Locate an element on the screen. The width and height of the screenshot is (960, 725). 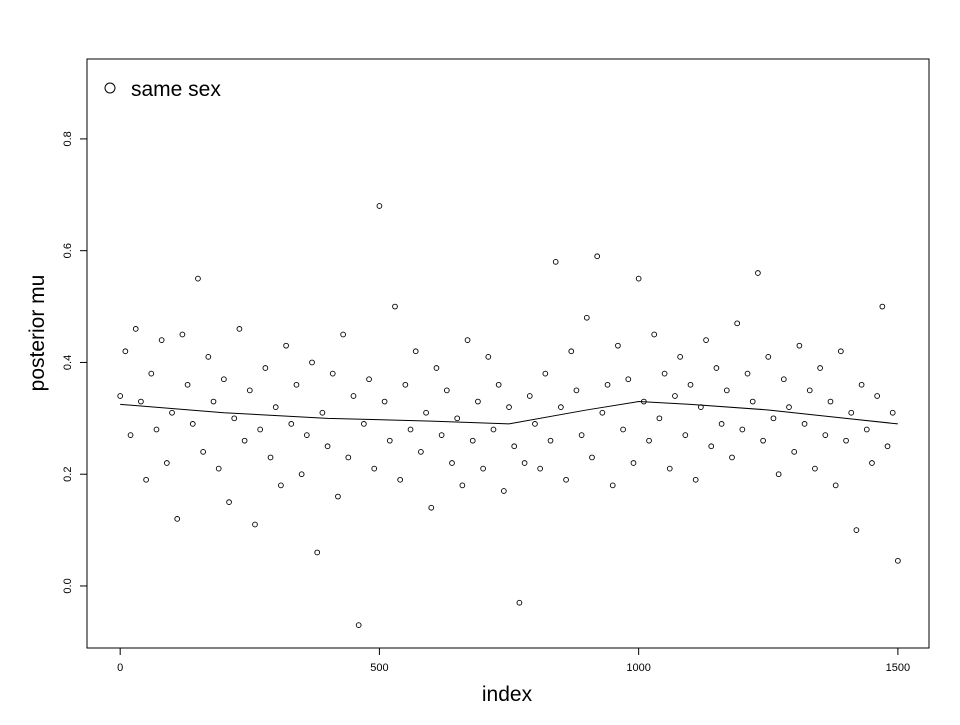
x-tick-label: 500 is located at coordinates (379, 668).